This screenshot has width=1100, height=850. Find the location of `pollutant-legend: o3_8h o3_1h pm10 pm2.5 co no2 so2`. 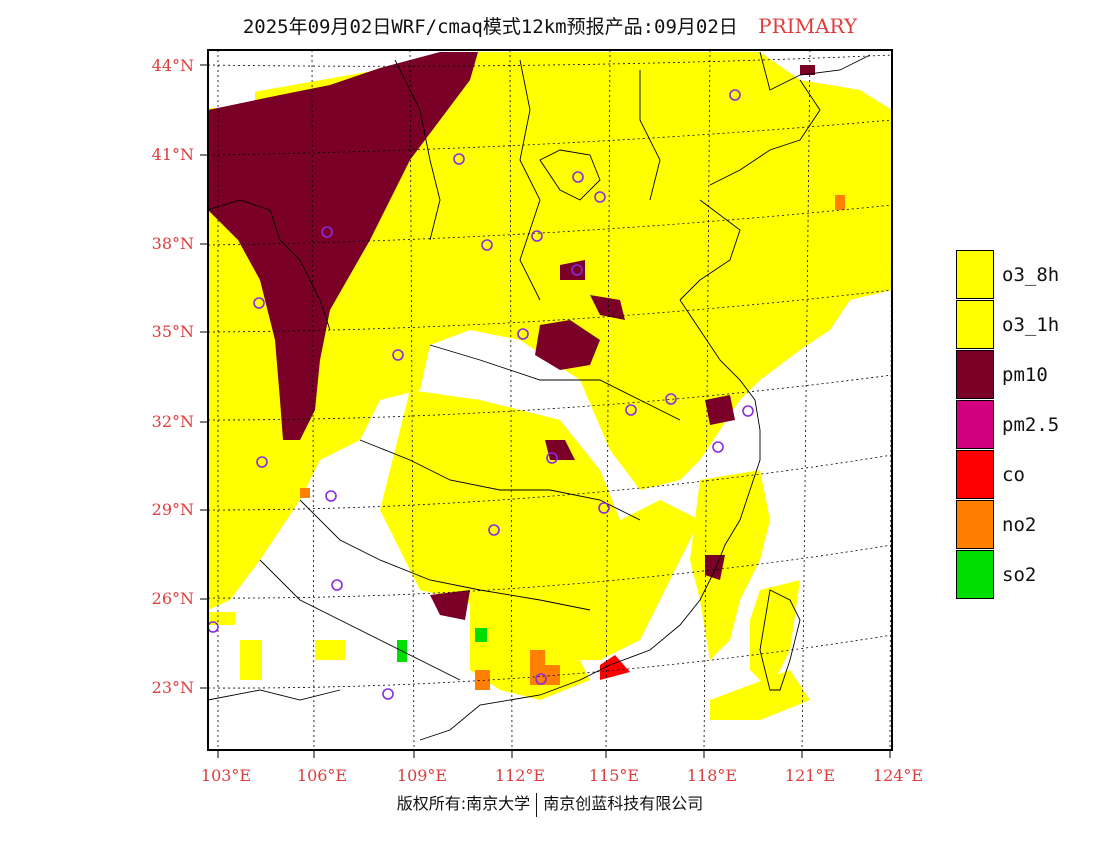

pollutant-legend: o3_8h o3_1h pm10 pm2.5 co no2 so2 is located at coordinates (1021, 425).